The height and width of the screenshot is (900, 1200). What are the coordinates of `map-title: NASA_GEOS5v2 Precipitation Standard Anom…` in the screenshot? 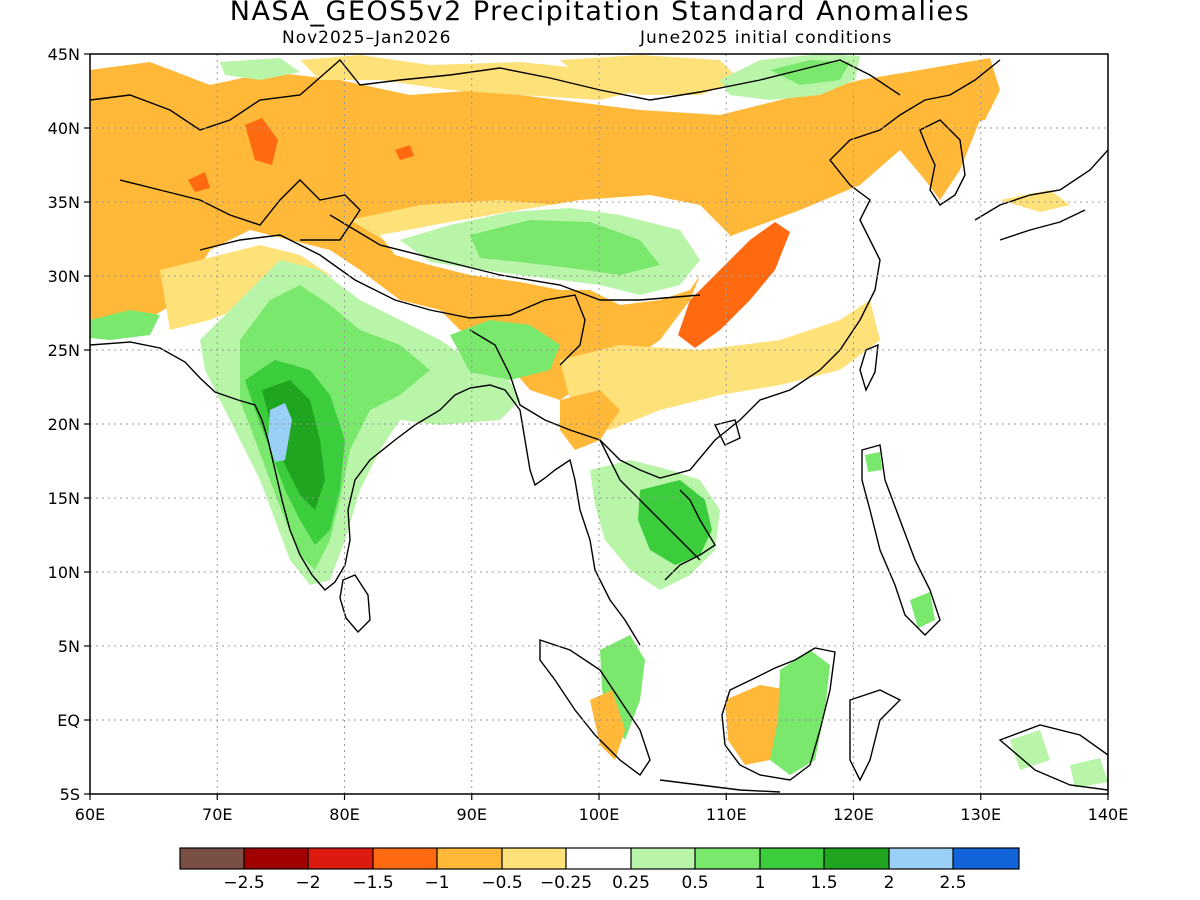 It's located at (600, 13).